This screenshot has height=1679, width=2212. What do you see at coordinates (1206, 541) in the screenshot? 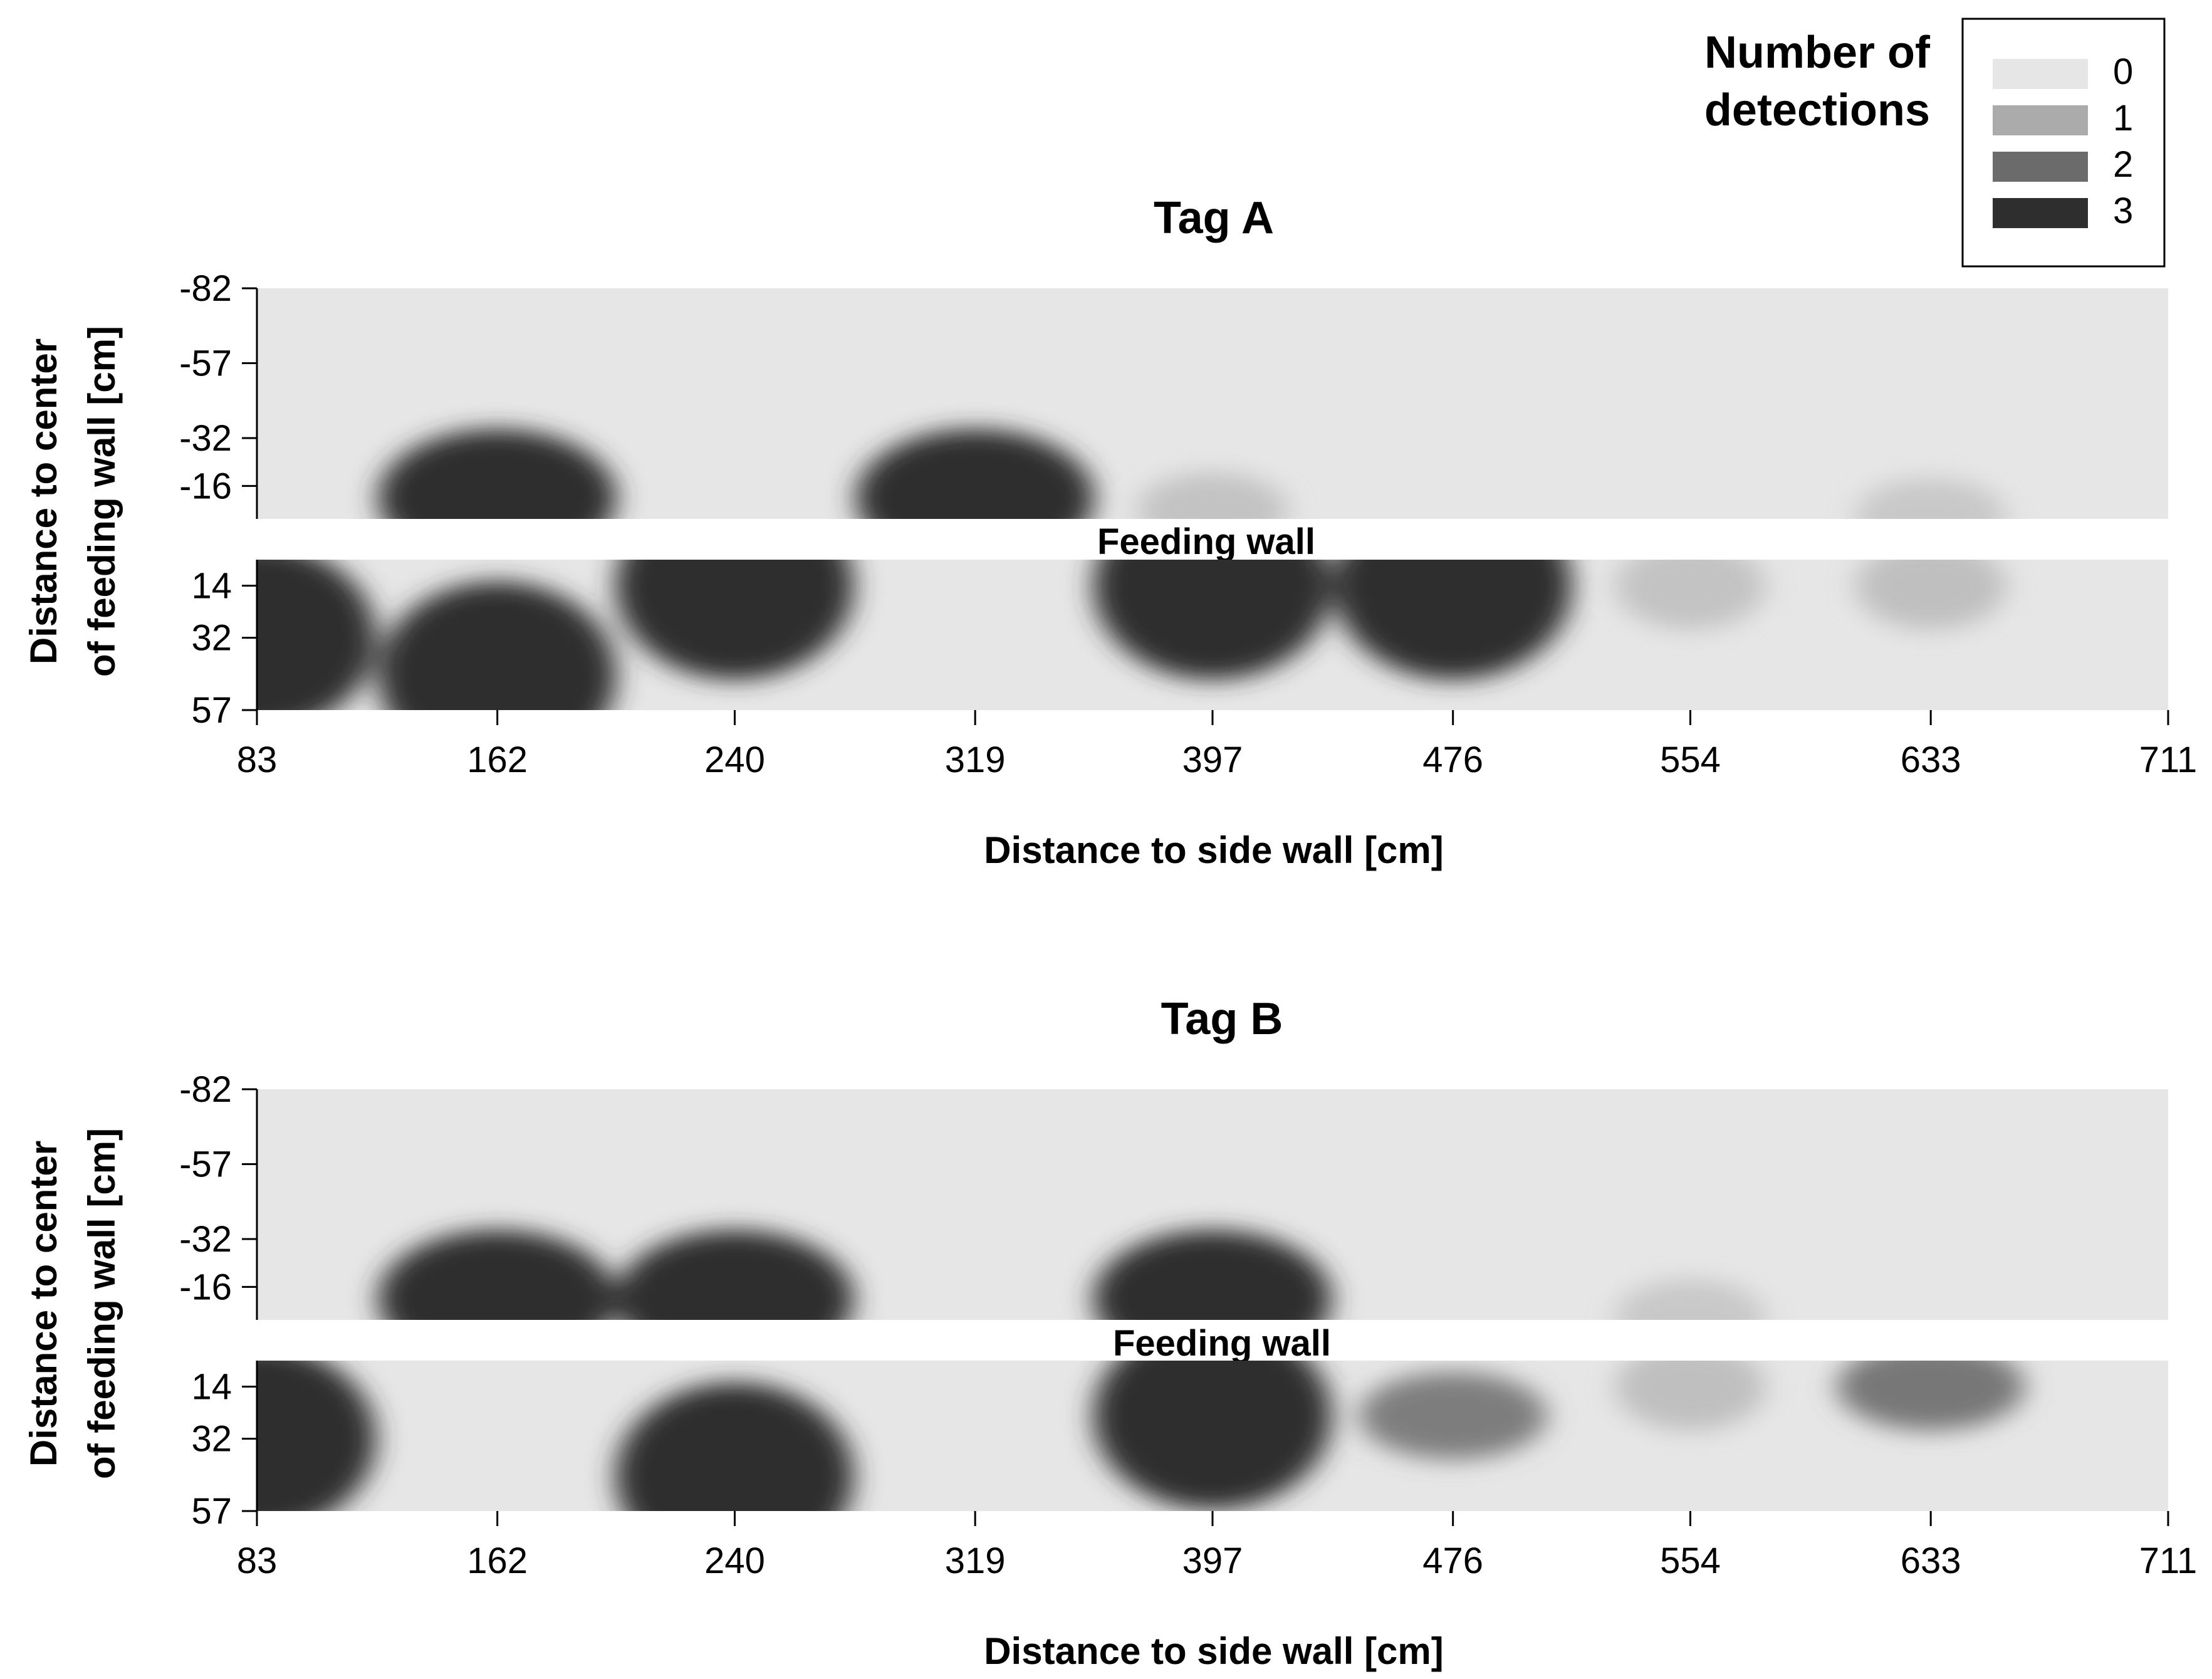
I see `feeding-wall-label-tag-a: Feeding wall` at bounding box center [1206, 541].